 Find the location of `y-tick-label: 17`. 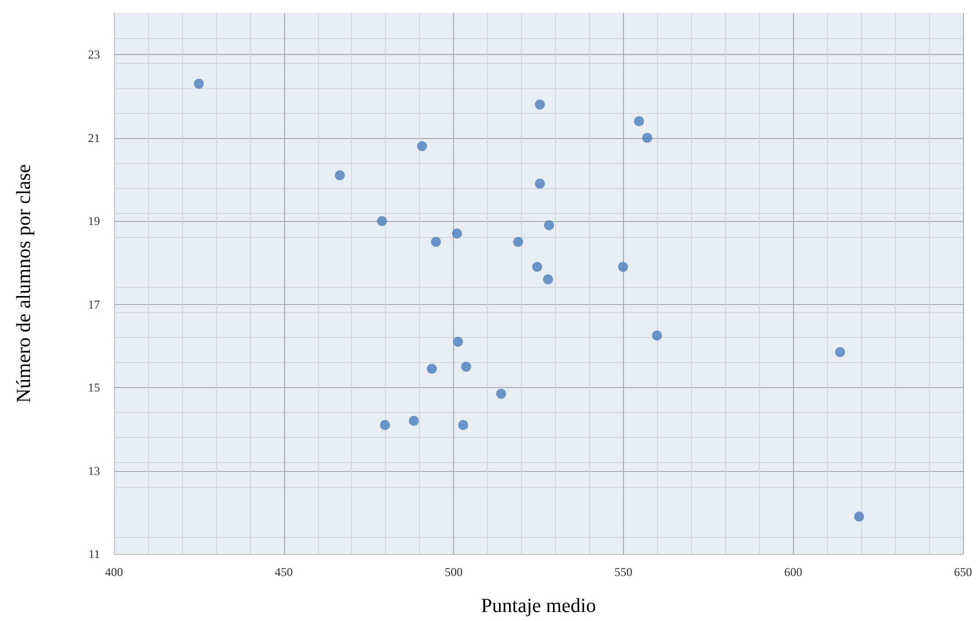

y-tick-label: 17 is located at coordinates (94, 304).